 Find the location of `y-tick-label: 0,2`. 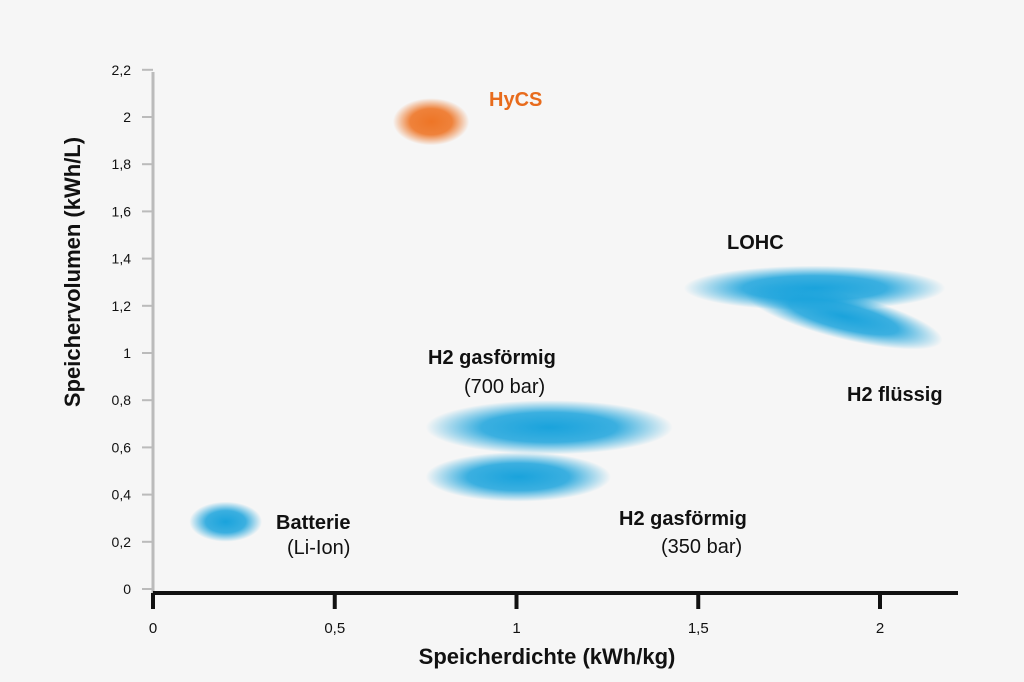

y-tick-label: 0,2 is located at coordinates (122, 542).